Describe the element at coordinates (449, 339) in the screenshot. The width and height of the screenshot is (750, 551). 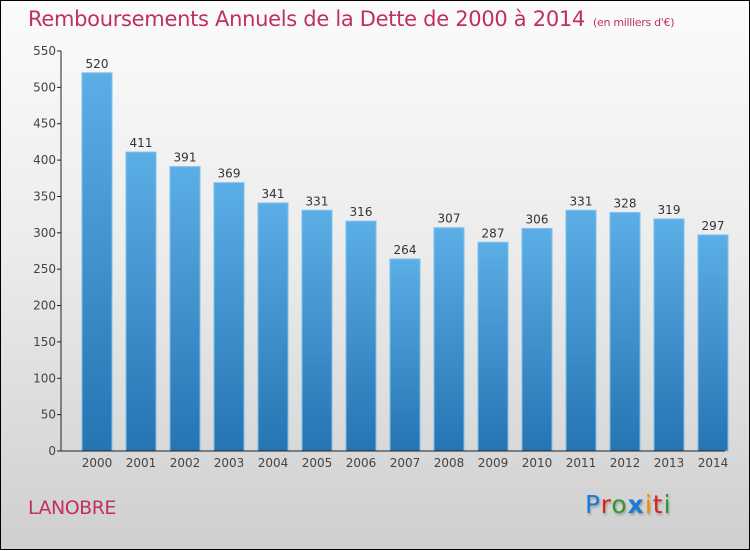
I see `bar-2008` at that location.